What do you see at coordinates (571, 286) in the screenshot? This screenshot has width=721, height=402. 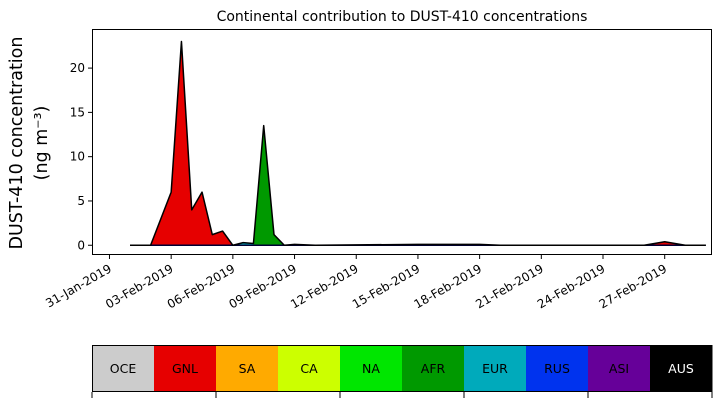 I see `x-tick-label: 24-Feb-2019` at bounding box center [571, 286].